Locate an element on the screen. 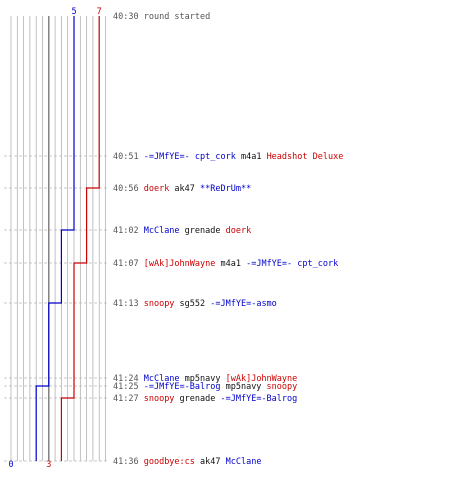 Image resolution: width=450 pixels, height=500 pixels. event-row: 41:13 snoopy sg552 -=JMfYE=-asmo is located at coordinates (195, 304).